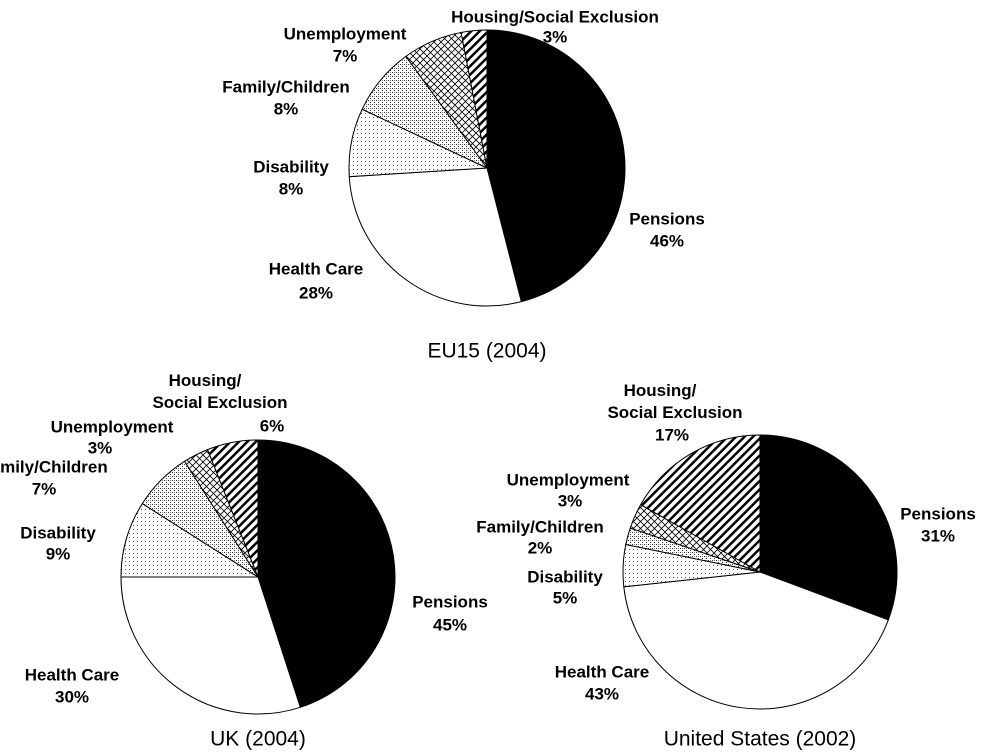  Describe the element at coordinates (316, 292) in the screenshot. I see `slice-value-label: 28%` at that location.